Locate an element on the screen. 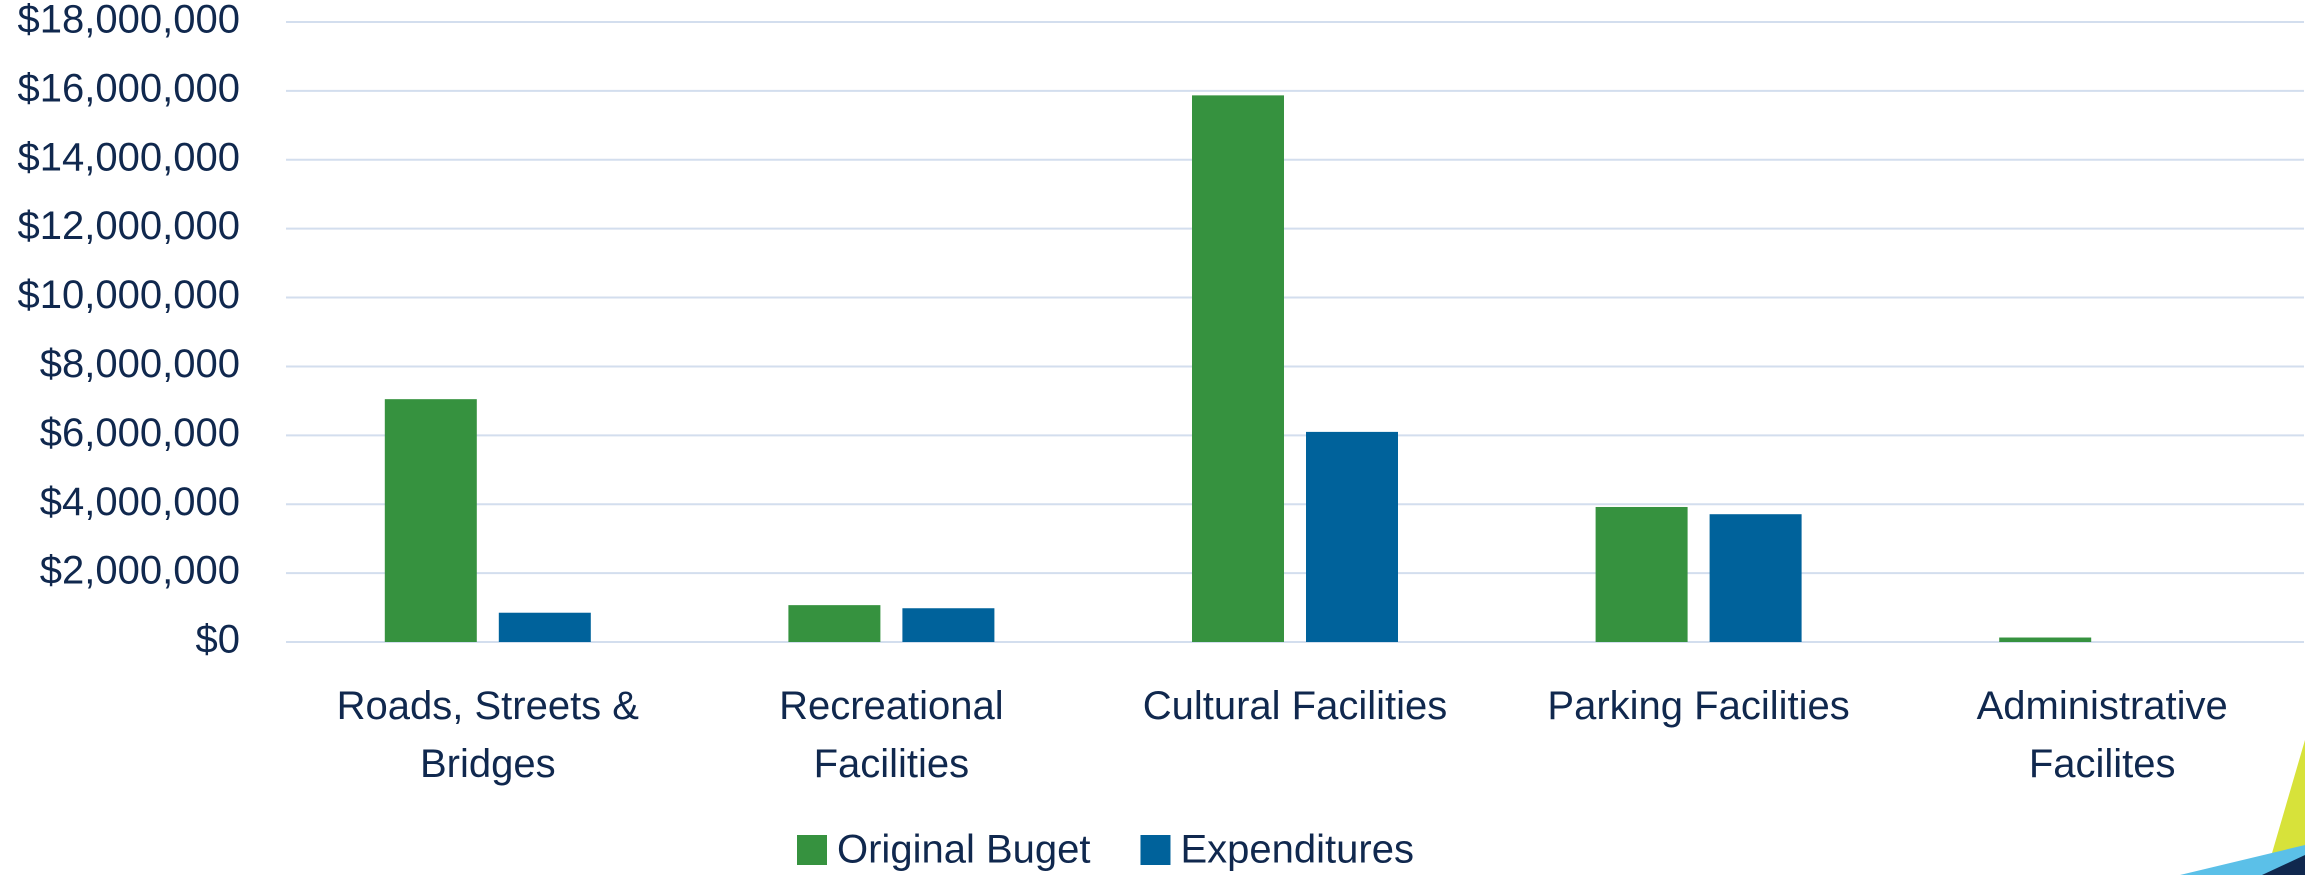 Image resolution: width=2305 pixels, height=875 pixels. y-tick-label: $6,000,000 is located at coordinates (140, 433).